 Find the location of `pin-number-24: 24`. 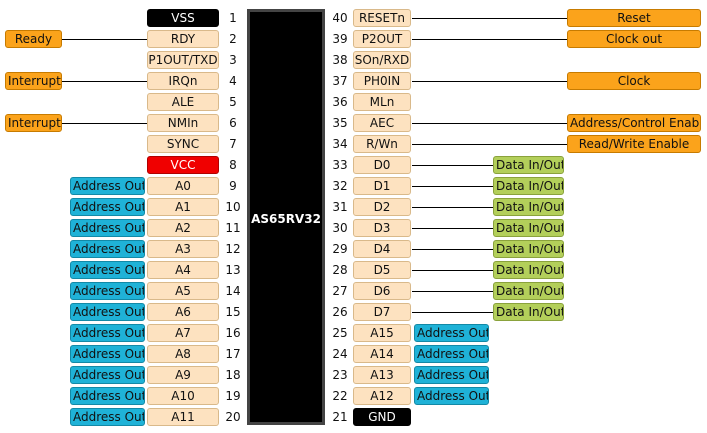

pin-number-24: 24 is located at coordinates (340, 354).